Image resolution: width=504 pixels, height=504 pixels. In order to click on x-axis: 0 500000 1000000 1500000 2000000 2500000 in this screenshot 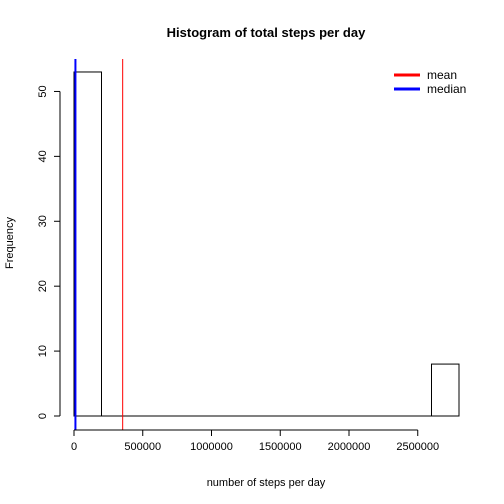, I will do `click(255, 441)`.